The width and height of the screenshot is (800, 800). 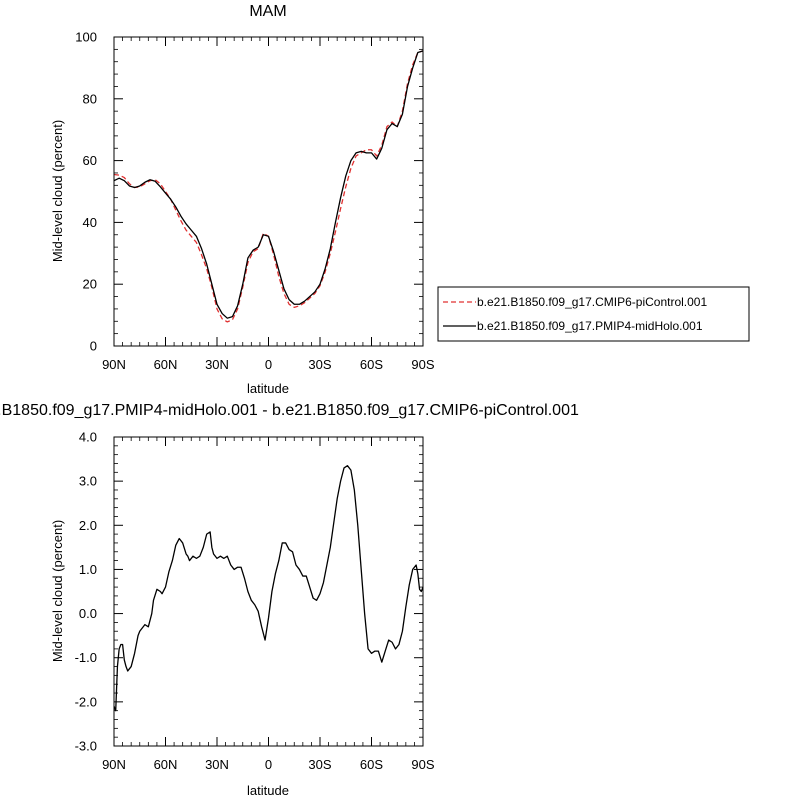 I want to click on top-y-tick-label: 80, so click(x=90, y=98).